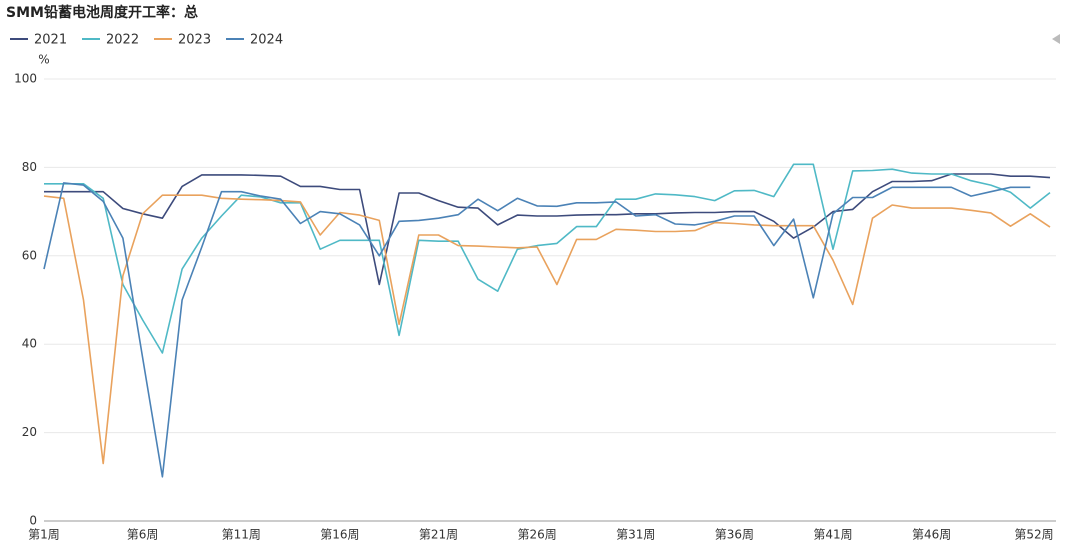  I want to click on x-tick-label: 第46周, so click(931, 535).